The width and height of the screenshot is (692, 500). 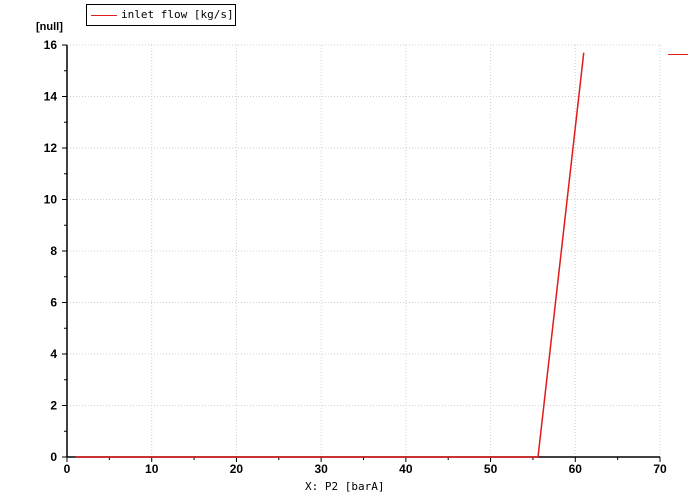 I want to click on x-tick-label: 20, so click(x=237, y=469).